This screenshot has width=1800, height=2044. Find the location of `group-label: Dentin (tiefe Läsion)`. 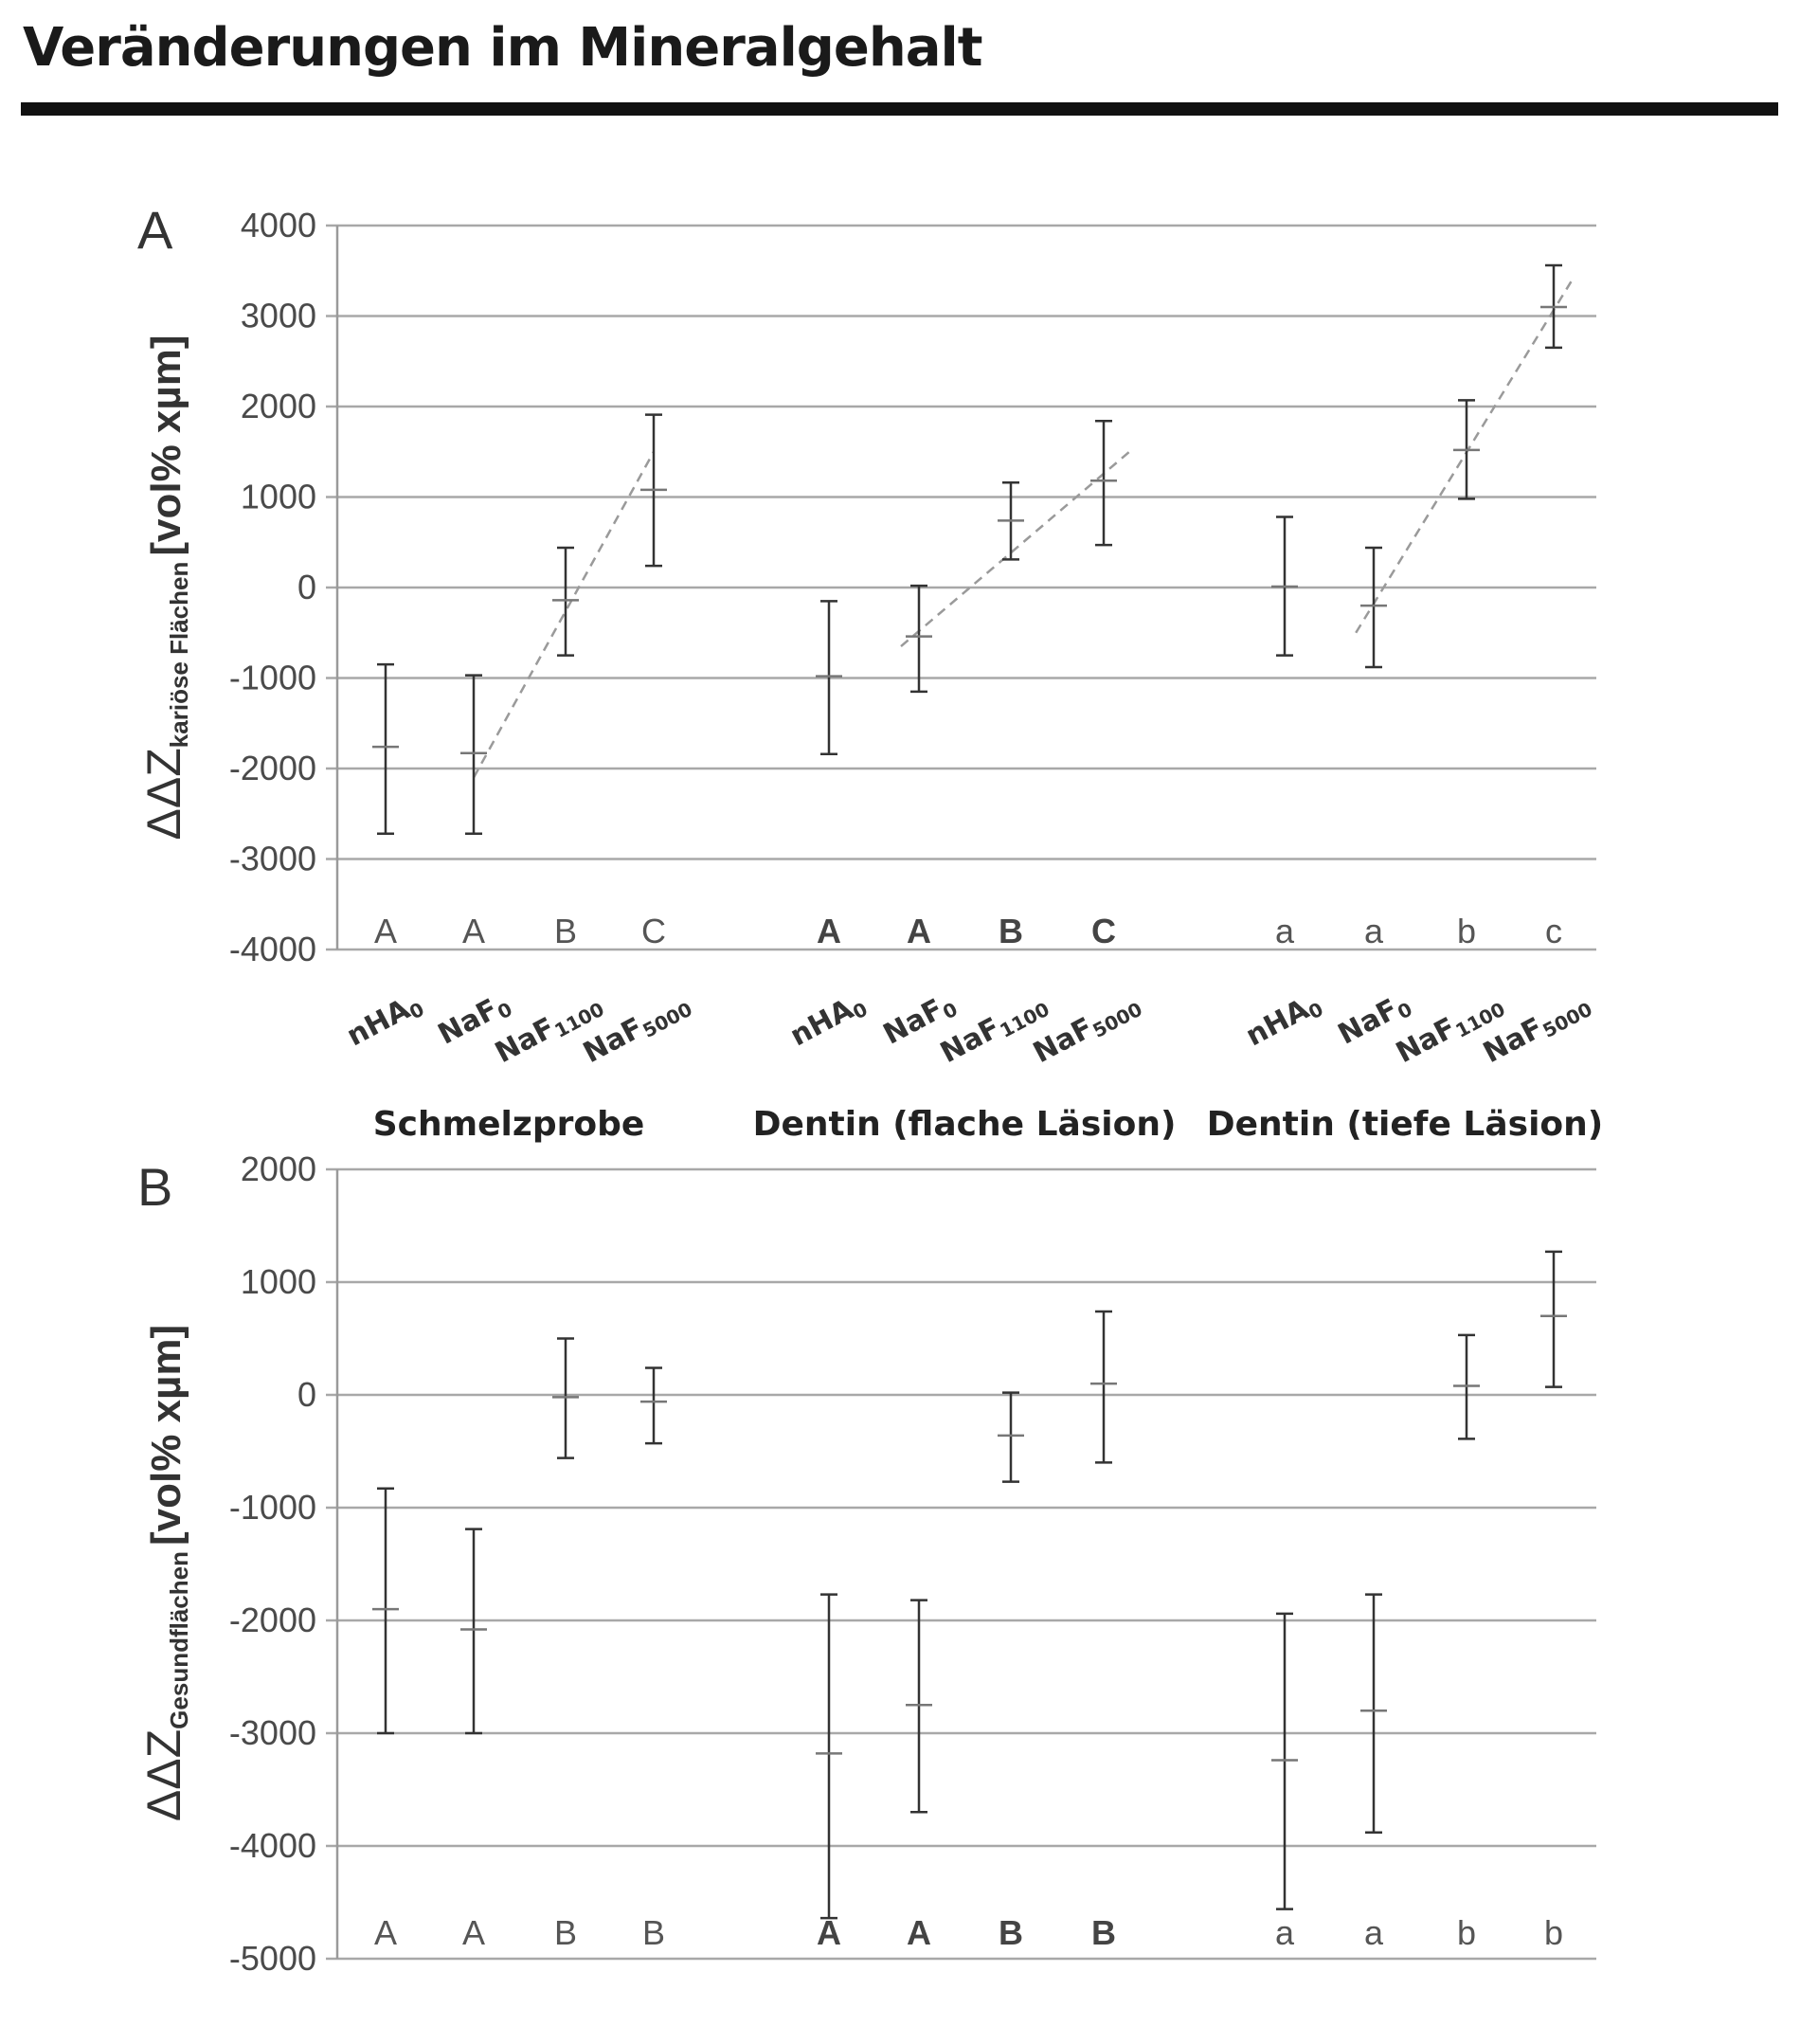

group-label: Dentin (tiefe Läsion) is located at coordinates (1405, 1125).